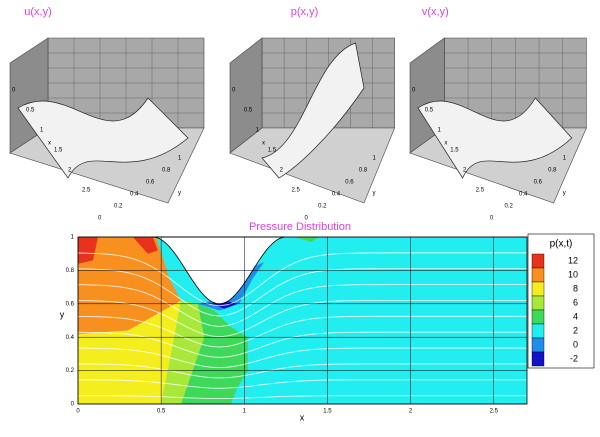 This screenshot has width=600, height=437. What do you see at coordinates (575, 316) in the screenshot?
I see `legend-label: 4` at bounding box center [575, 316].